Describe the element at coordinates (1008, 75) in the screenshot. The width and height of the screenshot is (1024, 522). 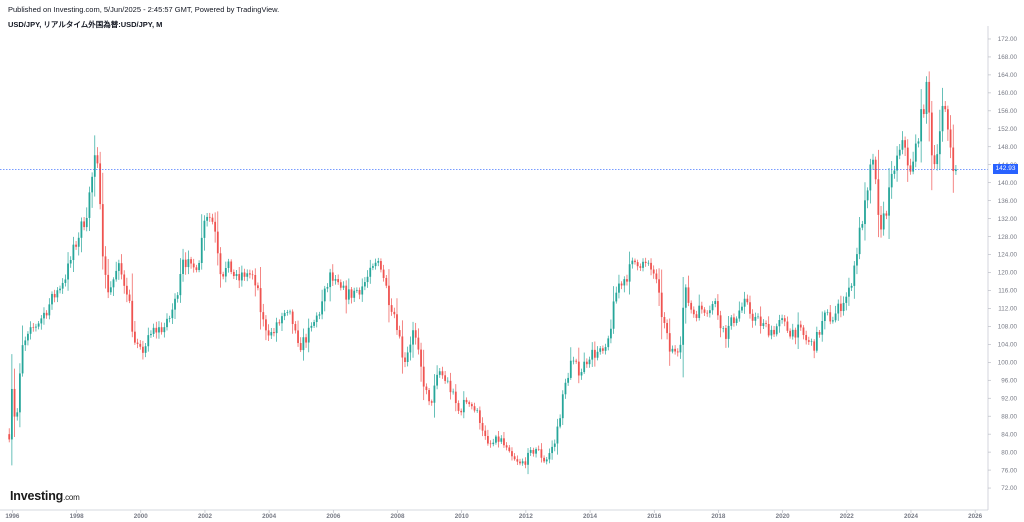
I see `price-tick-label: 164.00` at that location.